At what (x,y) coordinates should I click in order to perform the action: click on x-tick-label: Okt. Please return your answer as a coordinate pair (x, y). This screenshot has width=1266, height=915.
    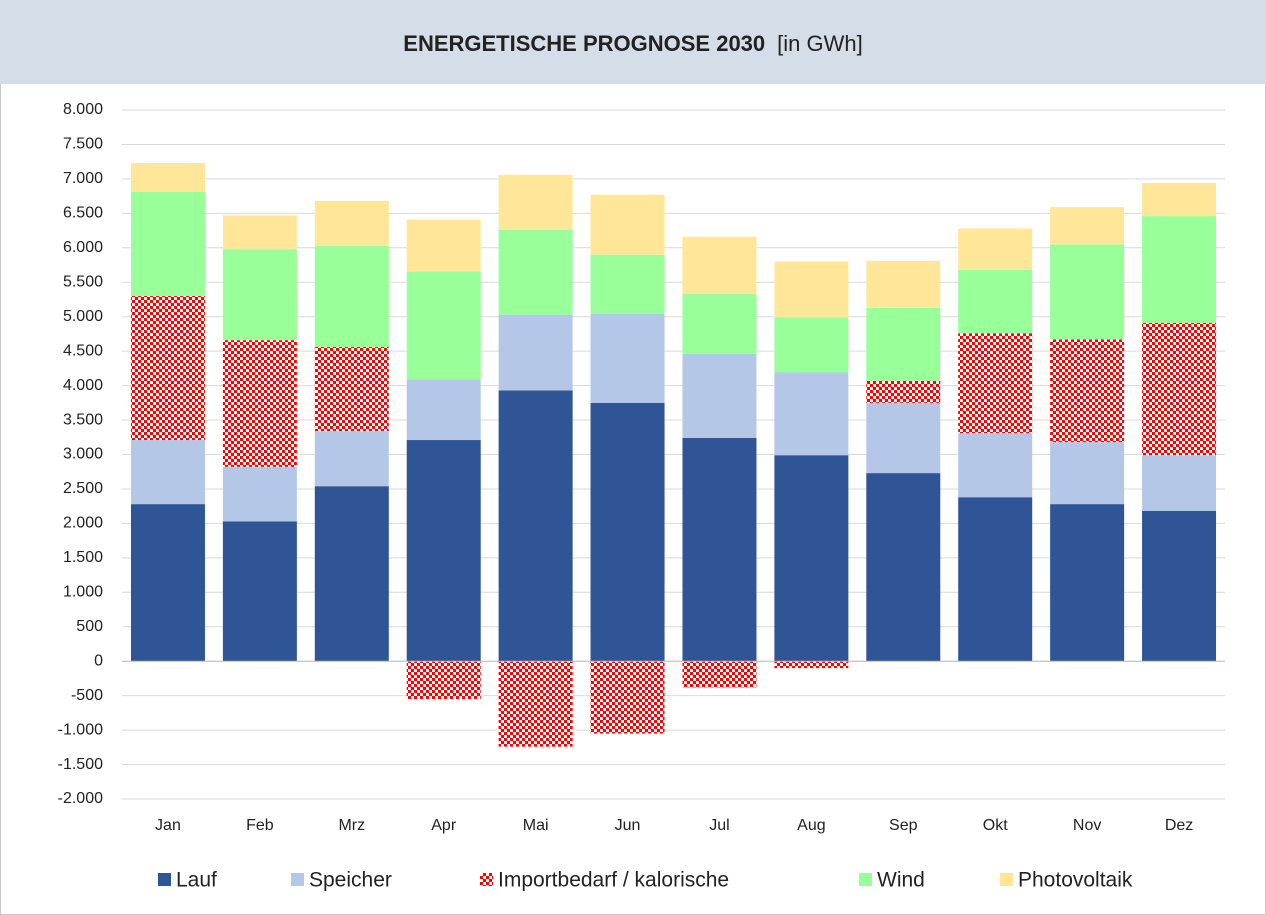
    Looking at the image, I should click on (995, 825).